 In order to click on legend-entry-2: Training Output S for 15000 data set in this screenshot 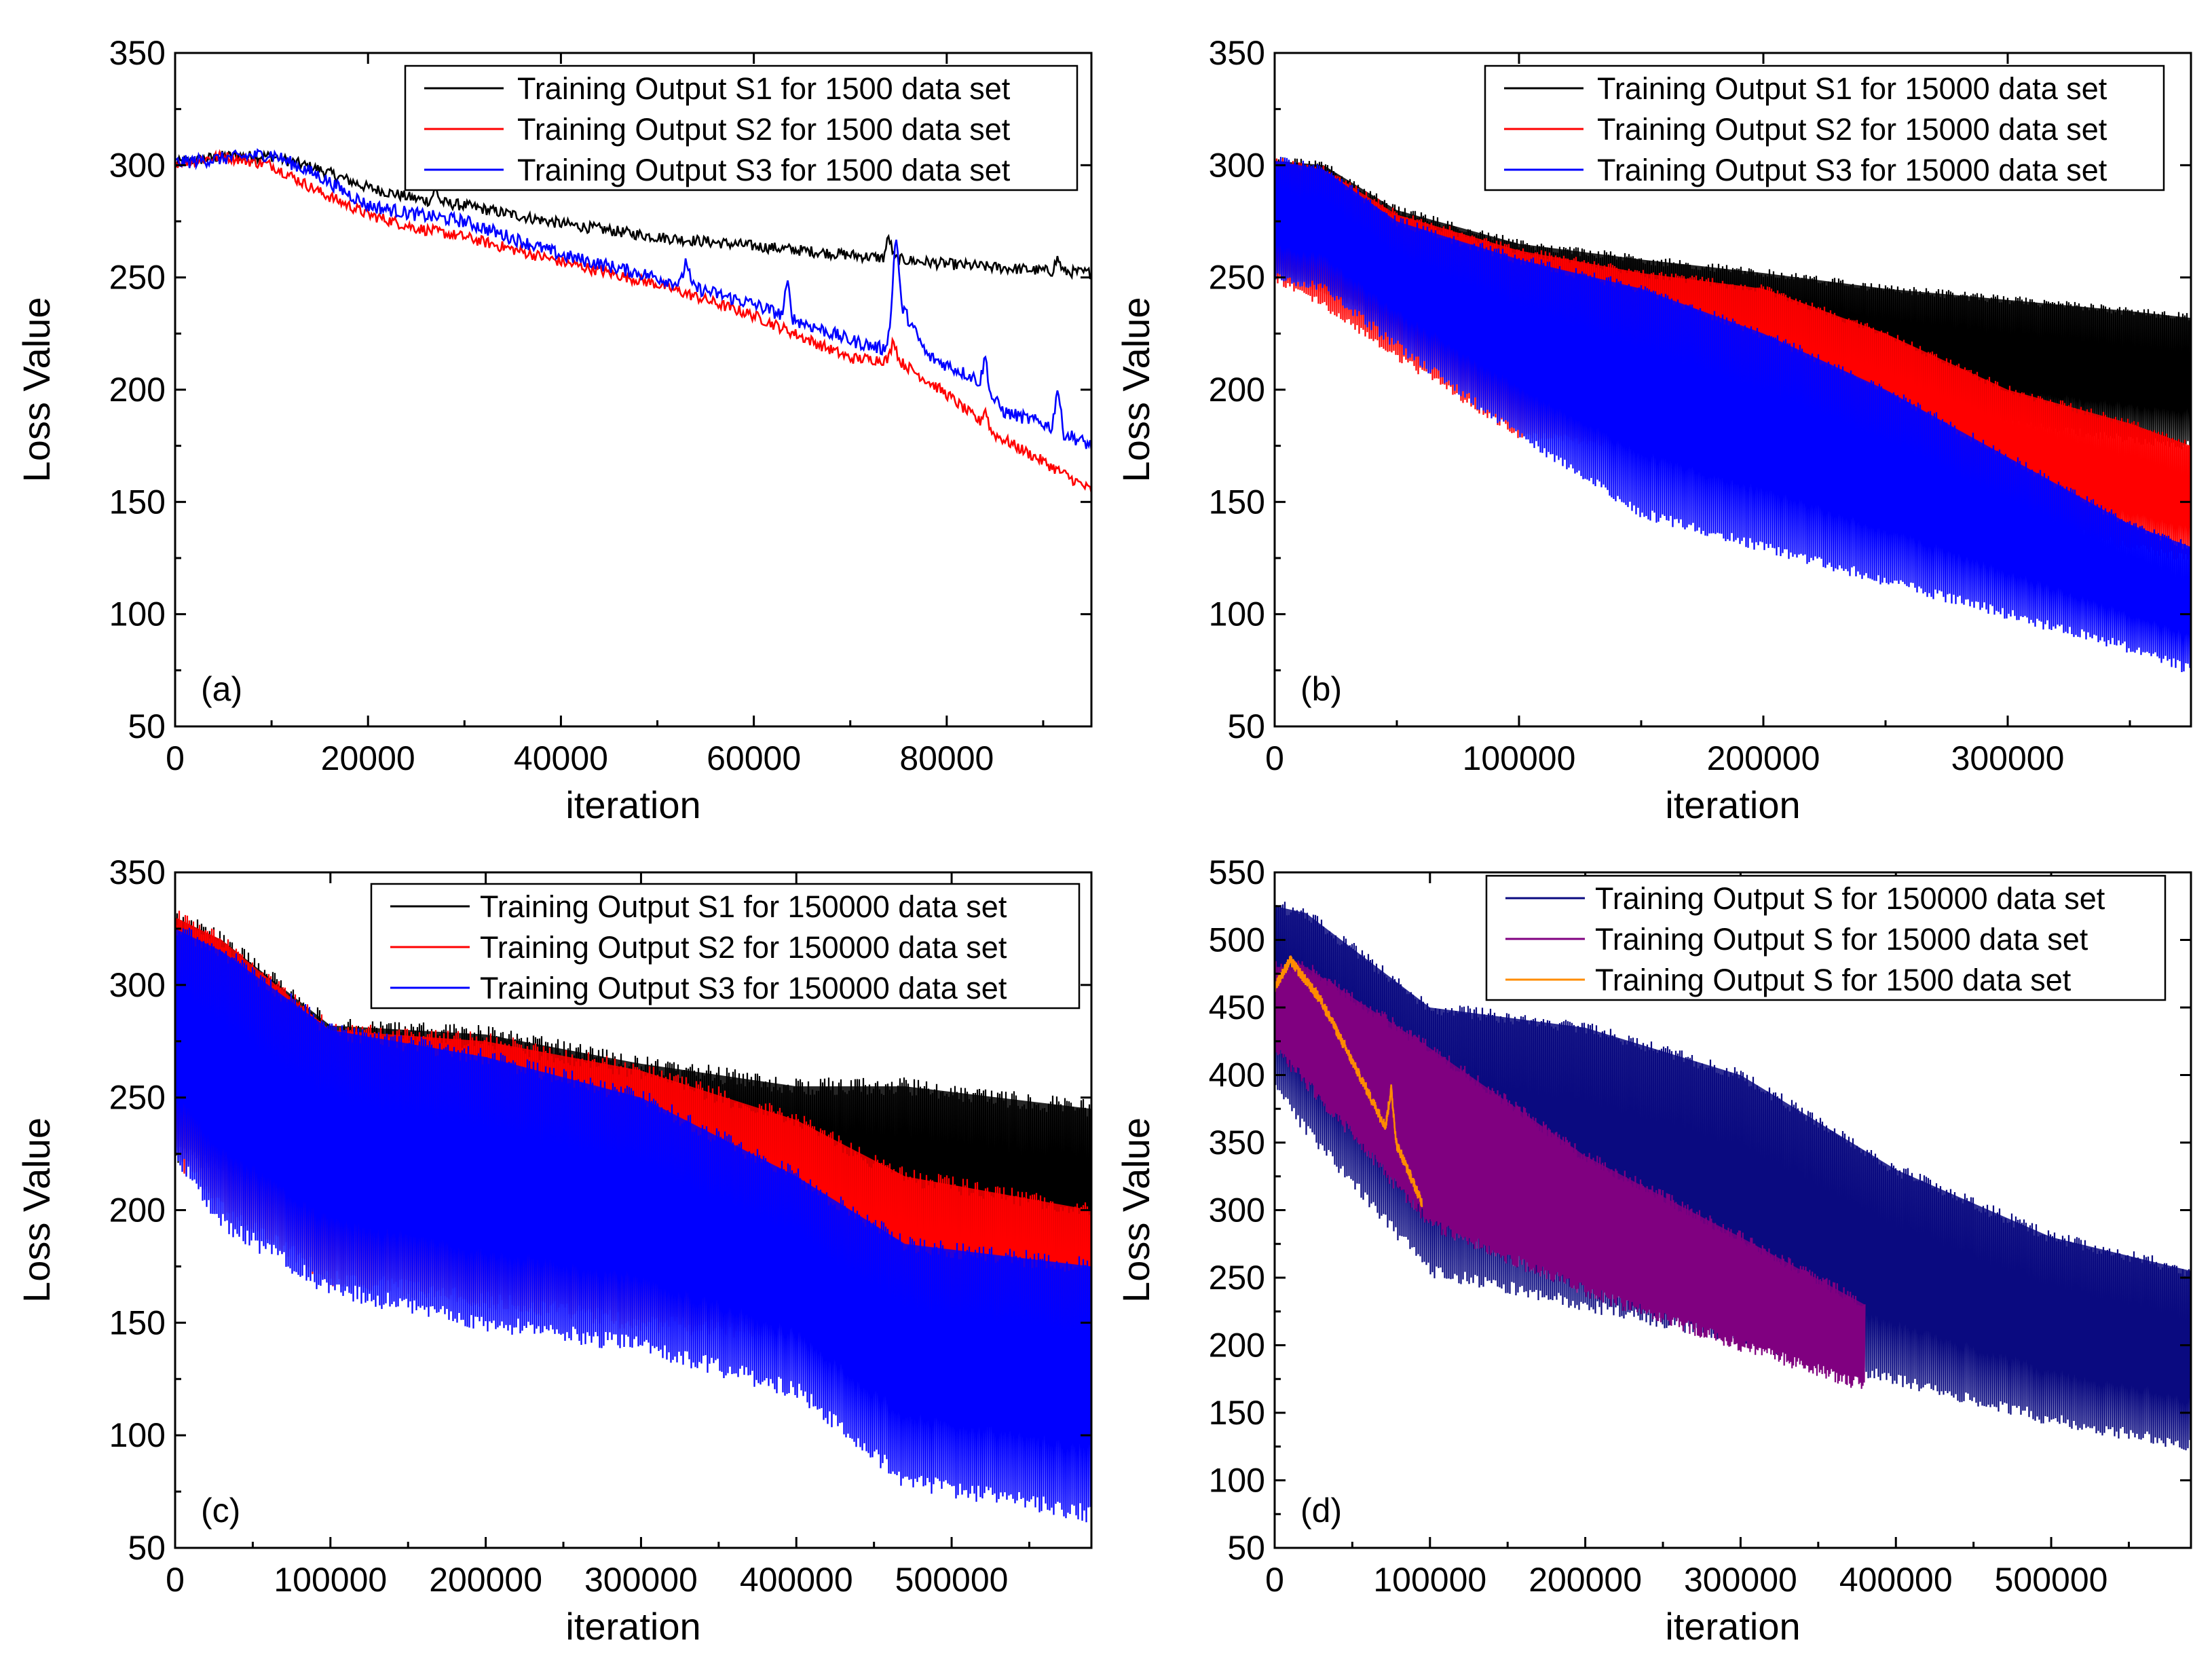, I will do `click(1841, 939)`.